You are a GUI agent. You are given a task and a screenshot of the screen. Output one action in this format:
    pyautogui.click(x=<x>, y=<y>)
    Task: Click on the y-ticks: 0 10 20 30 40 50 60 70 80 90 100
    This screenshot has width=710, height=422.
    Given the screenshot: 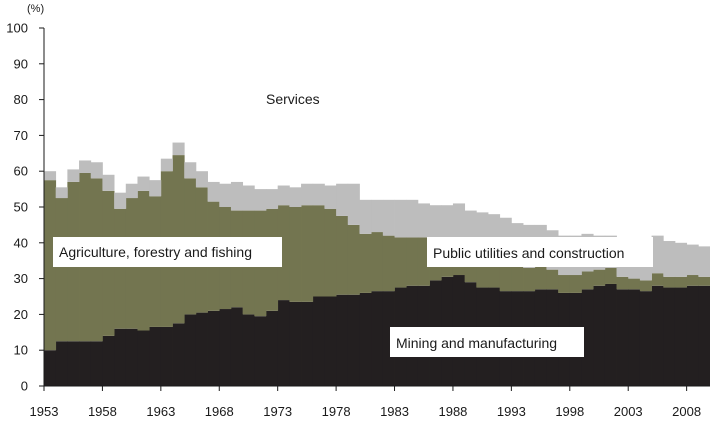 What is the action you would take?
    pyautogui.click(x=25, y=207)
    